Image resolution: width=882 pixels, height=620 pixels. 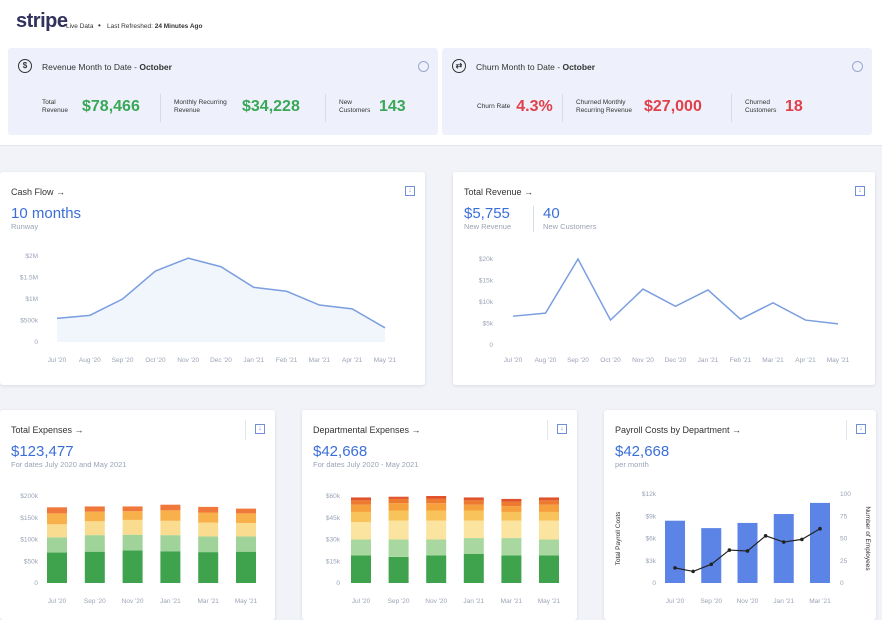 I want to click on stat-label: per month, so click(x=632, y=464).